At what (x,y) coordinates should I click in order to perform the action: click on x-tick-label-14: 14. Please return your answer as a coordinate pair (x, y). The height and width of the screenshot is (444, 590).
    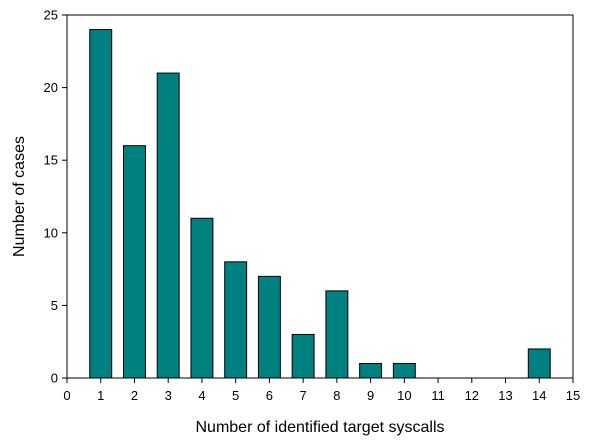
    Looking at the image, I should click on (539, 395).